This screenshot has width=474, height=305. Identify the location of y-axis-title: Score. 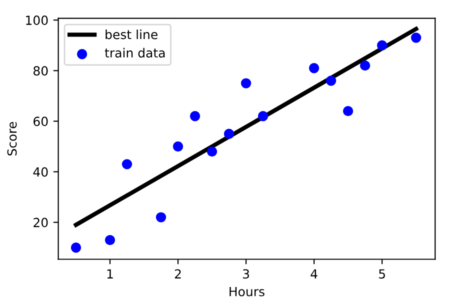
(12, 139).